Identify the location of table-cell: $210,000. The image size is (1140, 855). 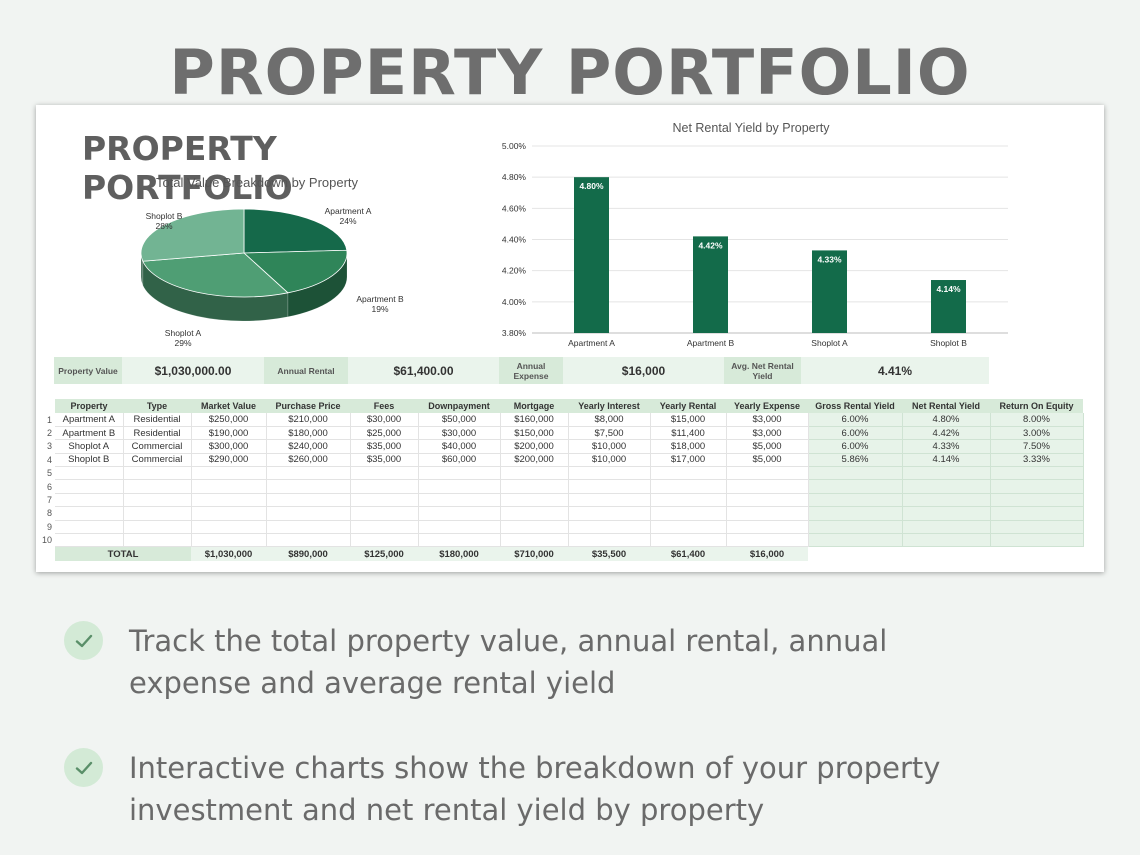
(308, 420).